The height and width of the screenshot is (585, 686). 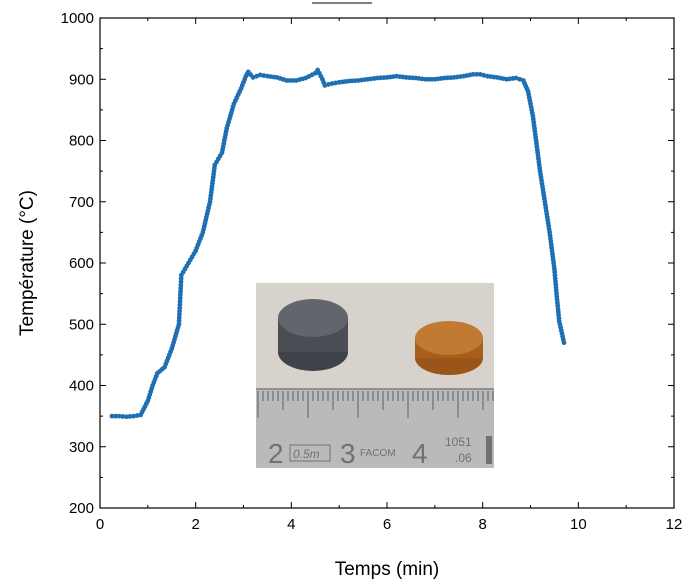 I want to click on y-axis-title: Température (°C), so click(x=27, y=263).